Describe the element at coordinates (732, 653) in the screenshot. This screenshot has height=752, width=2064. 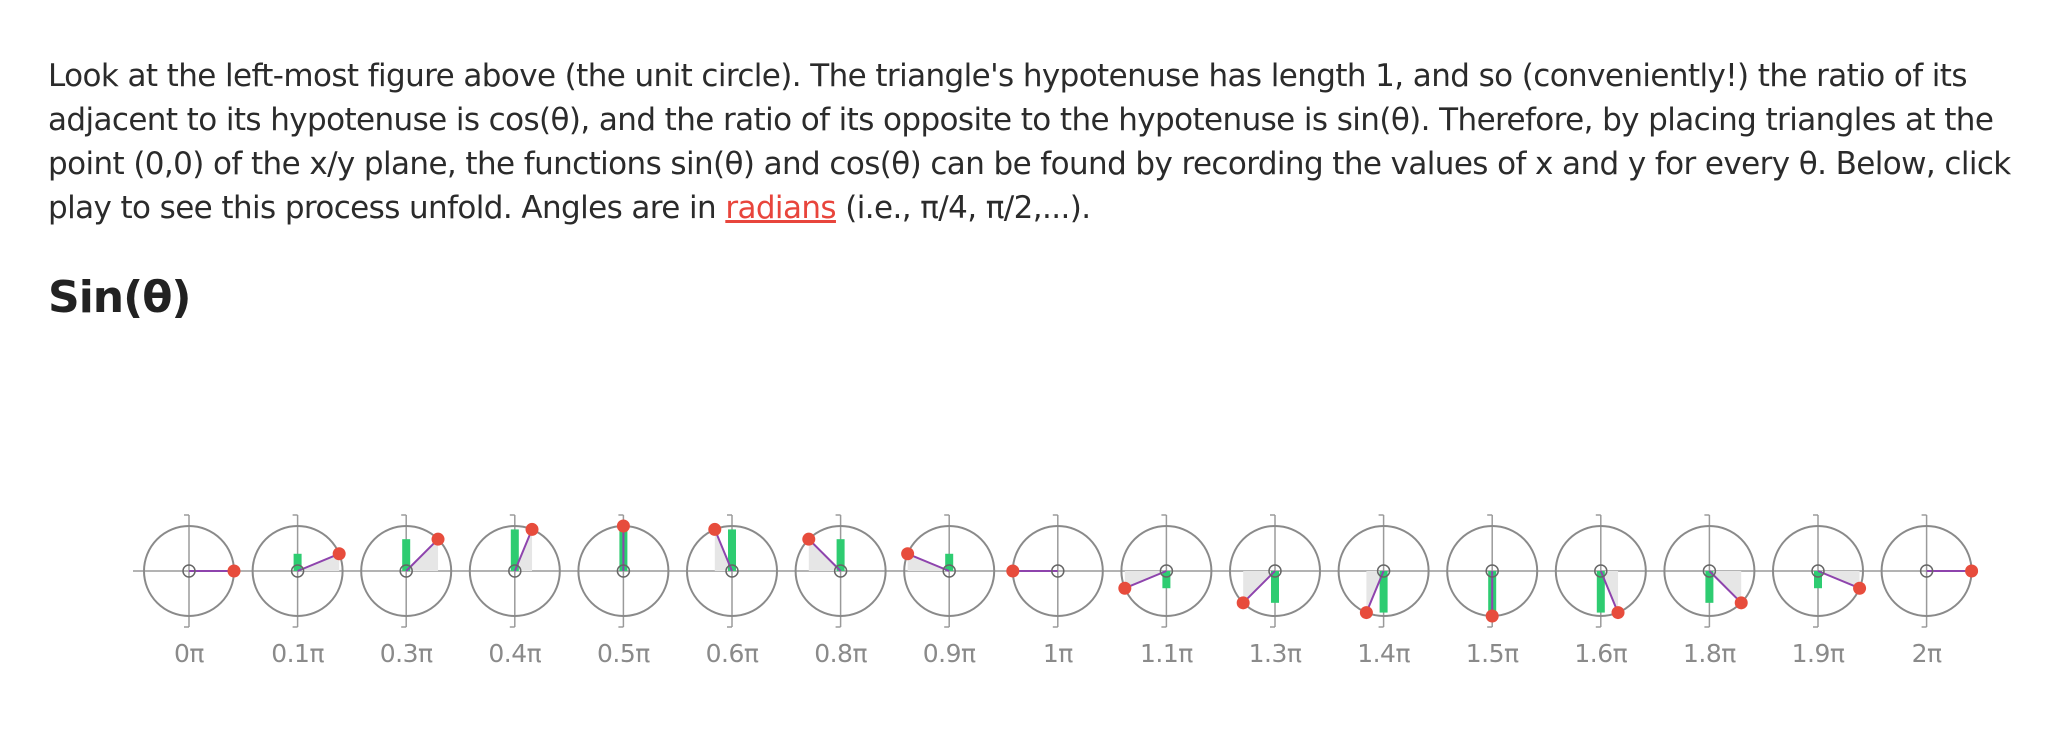
I see `angle-label: 0.6π` at that location.